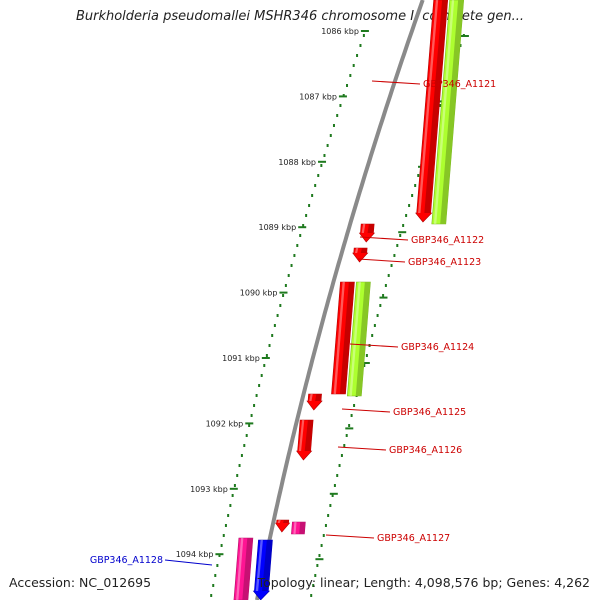 The image size is (600, 600). I want to click on gene-arrow-a1125, so click(314, 402).